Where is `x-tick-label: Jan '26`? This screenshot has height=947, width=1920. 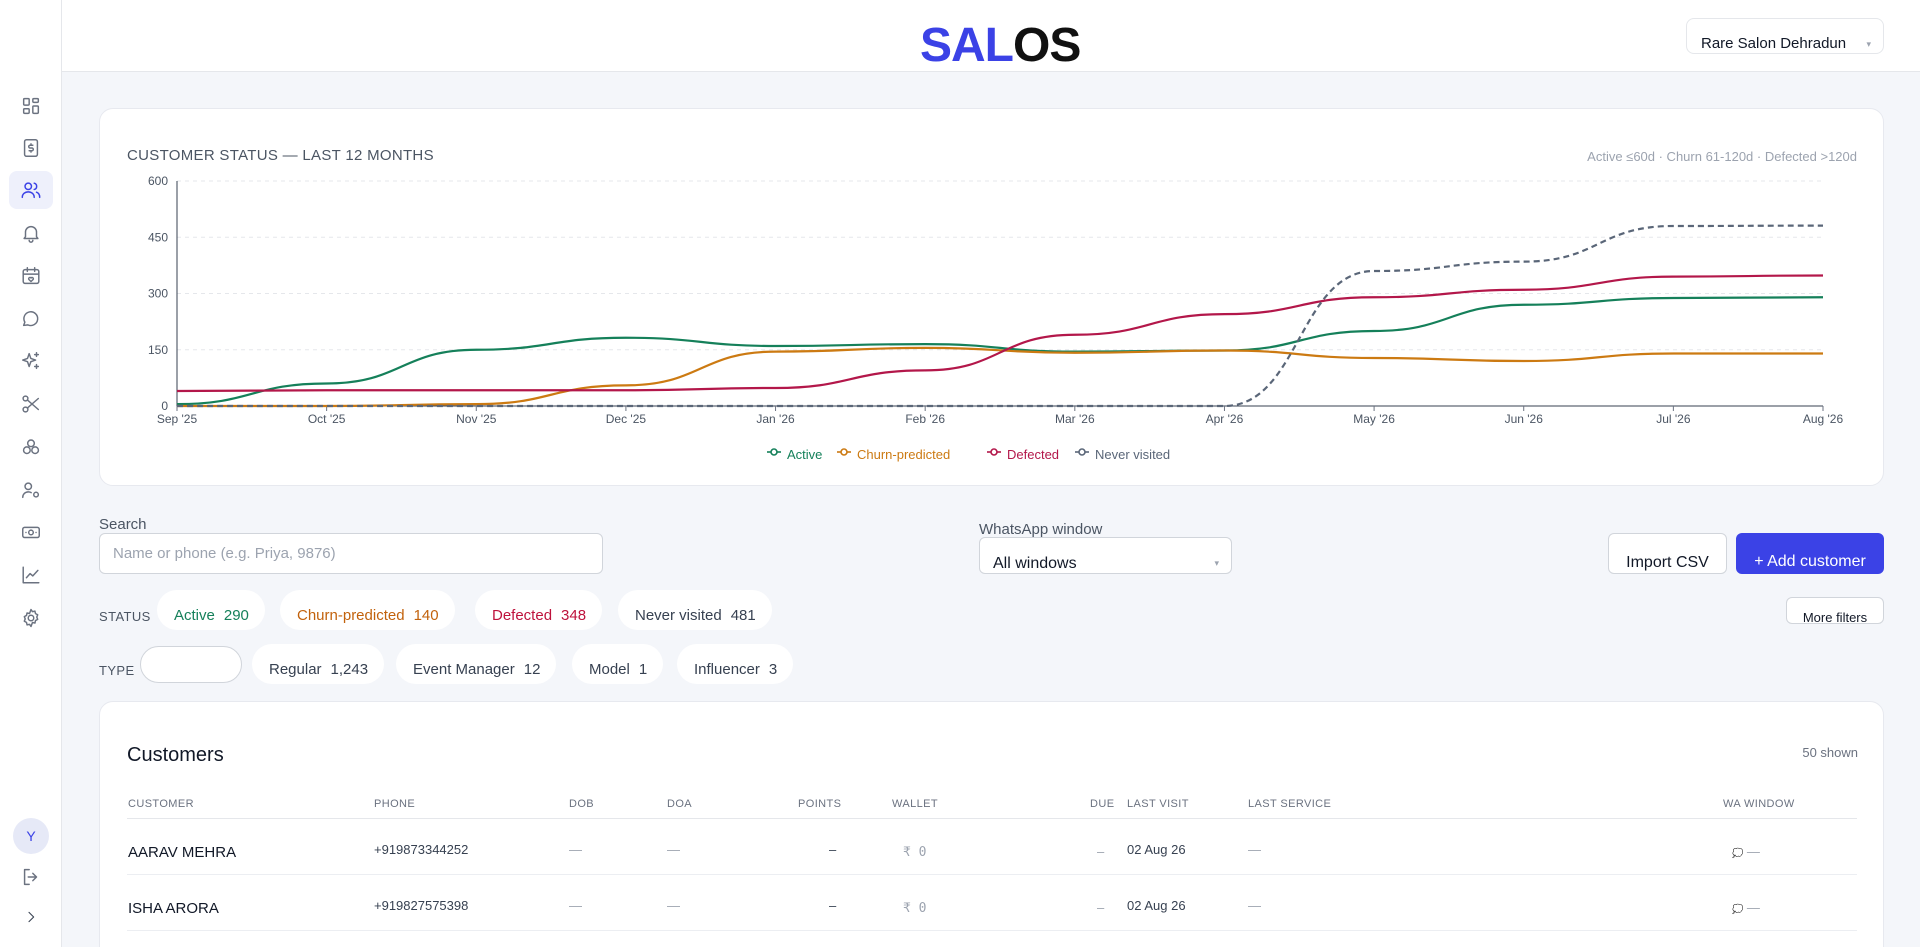 x-tick-label: Jan '26 is located at coordinates (775, 419).